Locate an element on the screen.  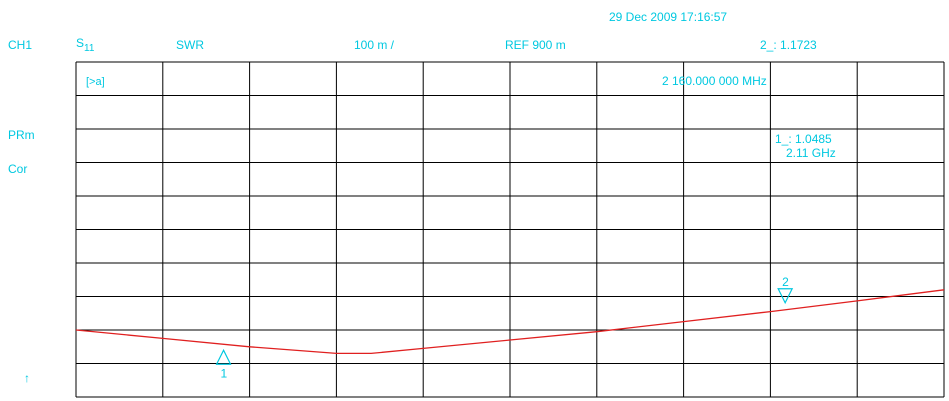
marker-2: 2 is located at coordinates (785, 290).